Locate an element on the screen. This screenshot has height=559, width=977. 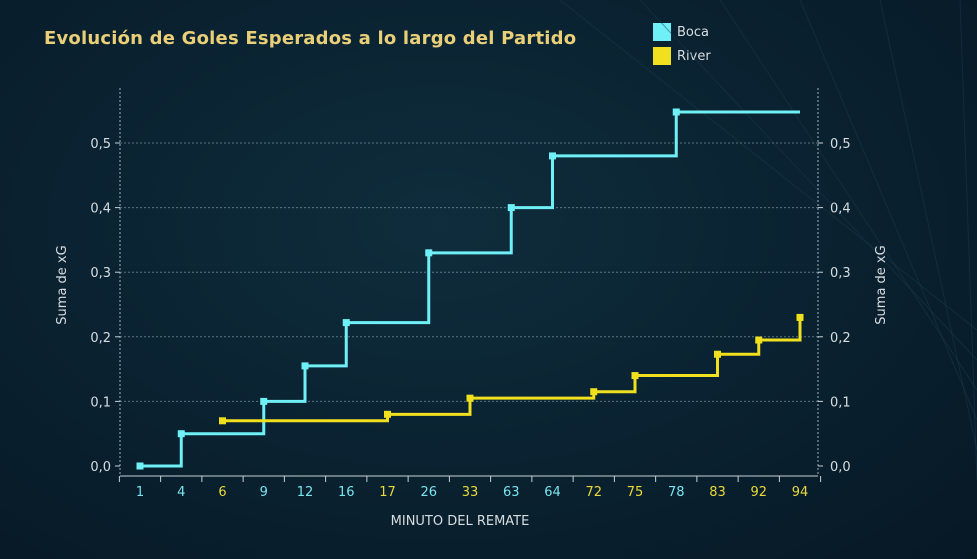
y-axis-title-left: Suma de xG is located at coordinates (62, 284).